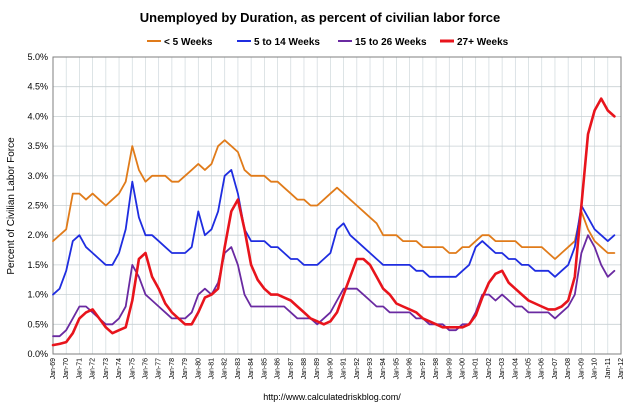 The height and width of the screenshot is (413, 640). I want to click on x-tick-label: Jan-10, so click(595, 369).